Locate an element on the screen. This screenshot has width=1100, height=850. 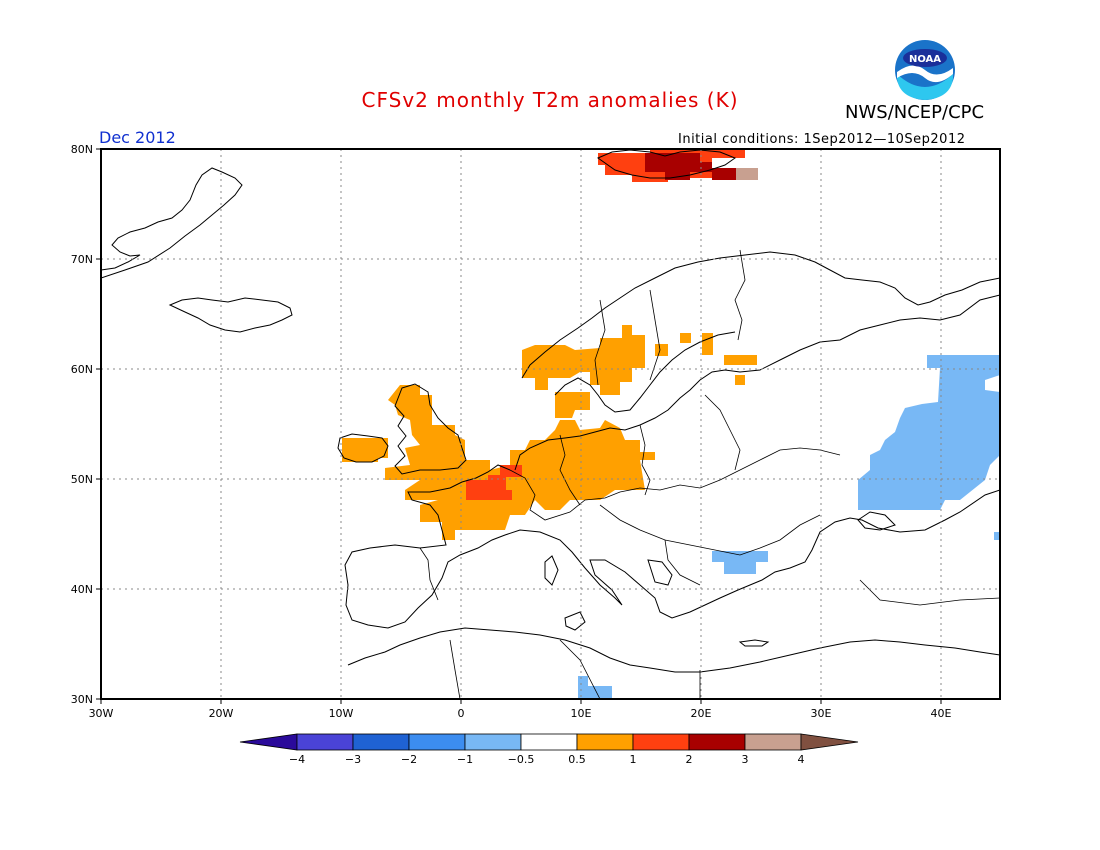
lon-label: 30W is located at coordinates (101, 713).